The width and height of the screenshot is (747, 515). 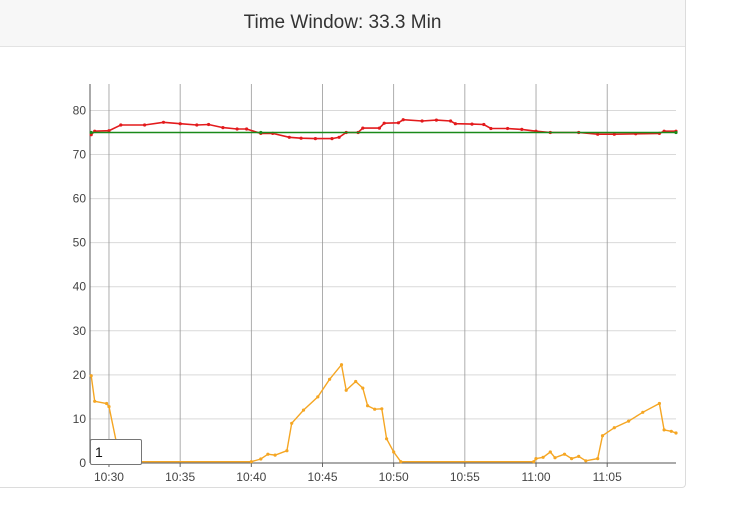 I want to click on x-tick-labels: 10:30 10:35 10:40 10:45 10:50 10:55 11:00 11:05, so click(x=358, y=477).